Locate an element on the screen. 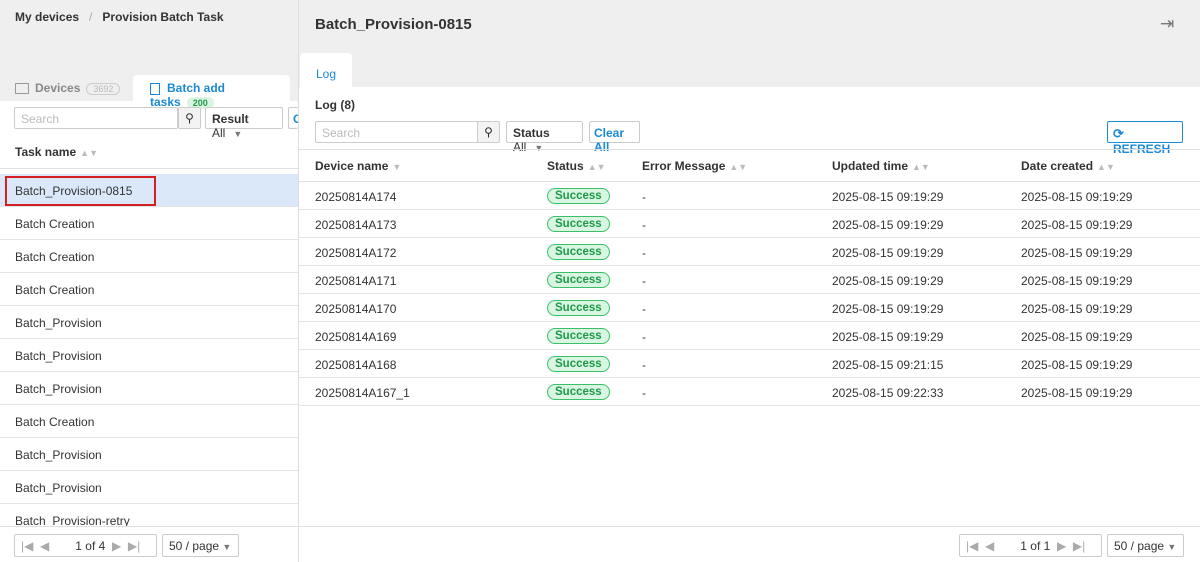  header-text: Device name is located at coordinates (352, 166).